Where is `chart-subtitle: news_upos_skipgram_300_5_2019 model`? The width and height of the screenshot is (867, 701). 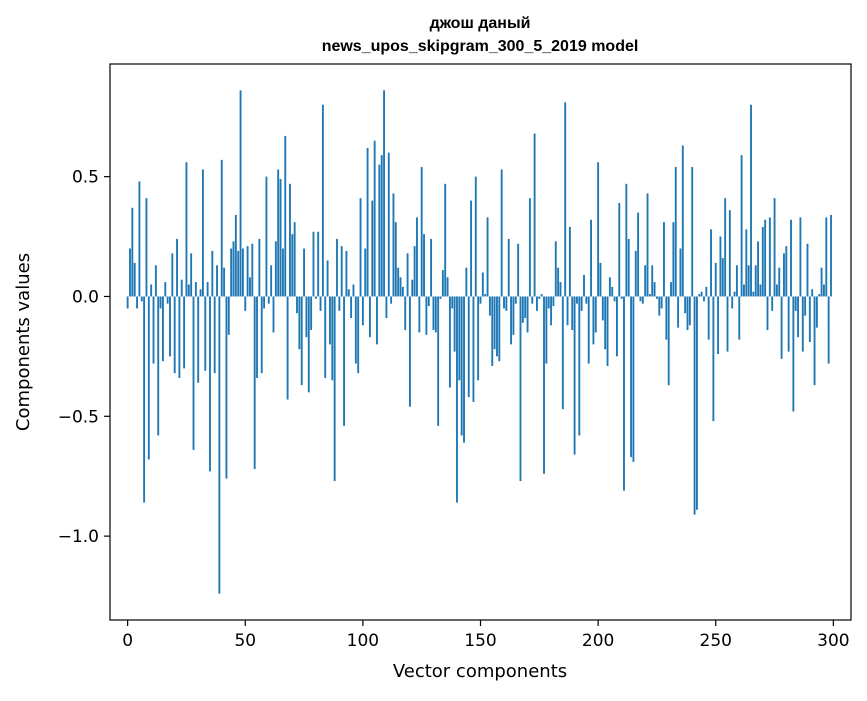 chart-subtitle: news_upos_skipgram_300_5_2019 model is located at coordinates (480, 46).